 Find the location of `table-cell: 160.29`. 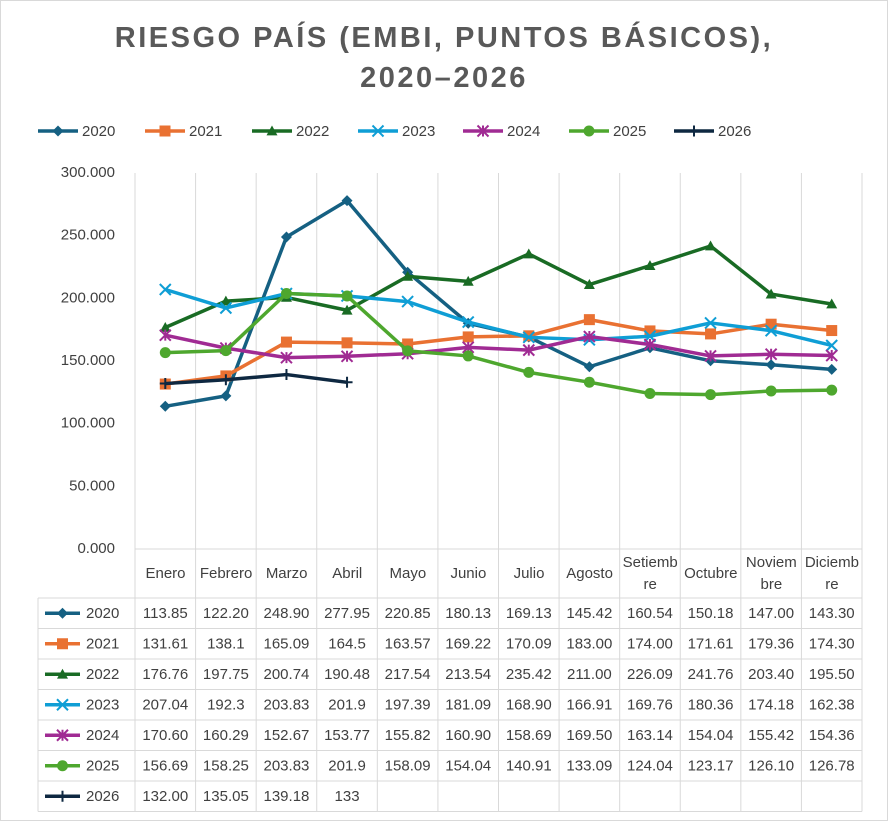

table-cell: 160.29 is located at coordinates (226, 735).